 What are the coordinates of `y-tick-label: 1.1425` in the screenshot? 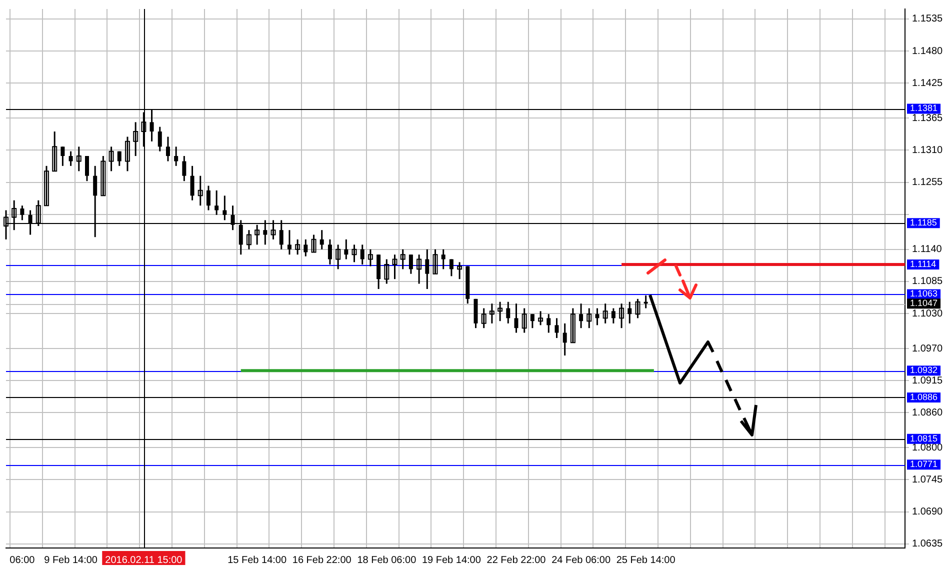 It's located at (928, 83).